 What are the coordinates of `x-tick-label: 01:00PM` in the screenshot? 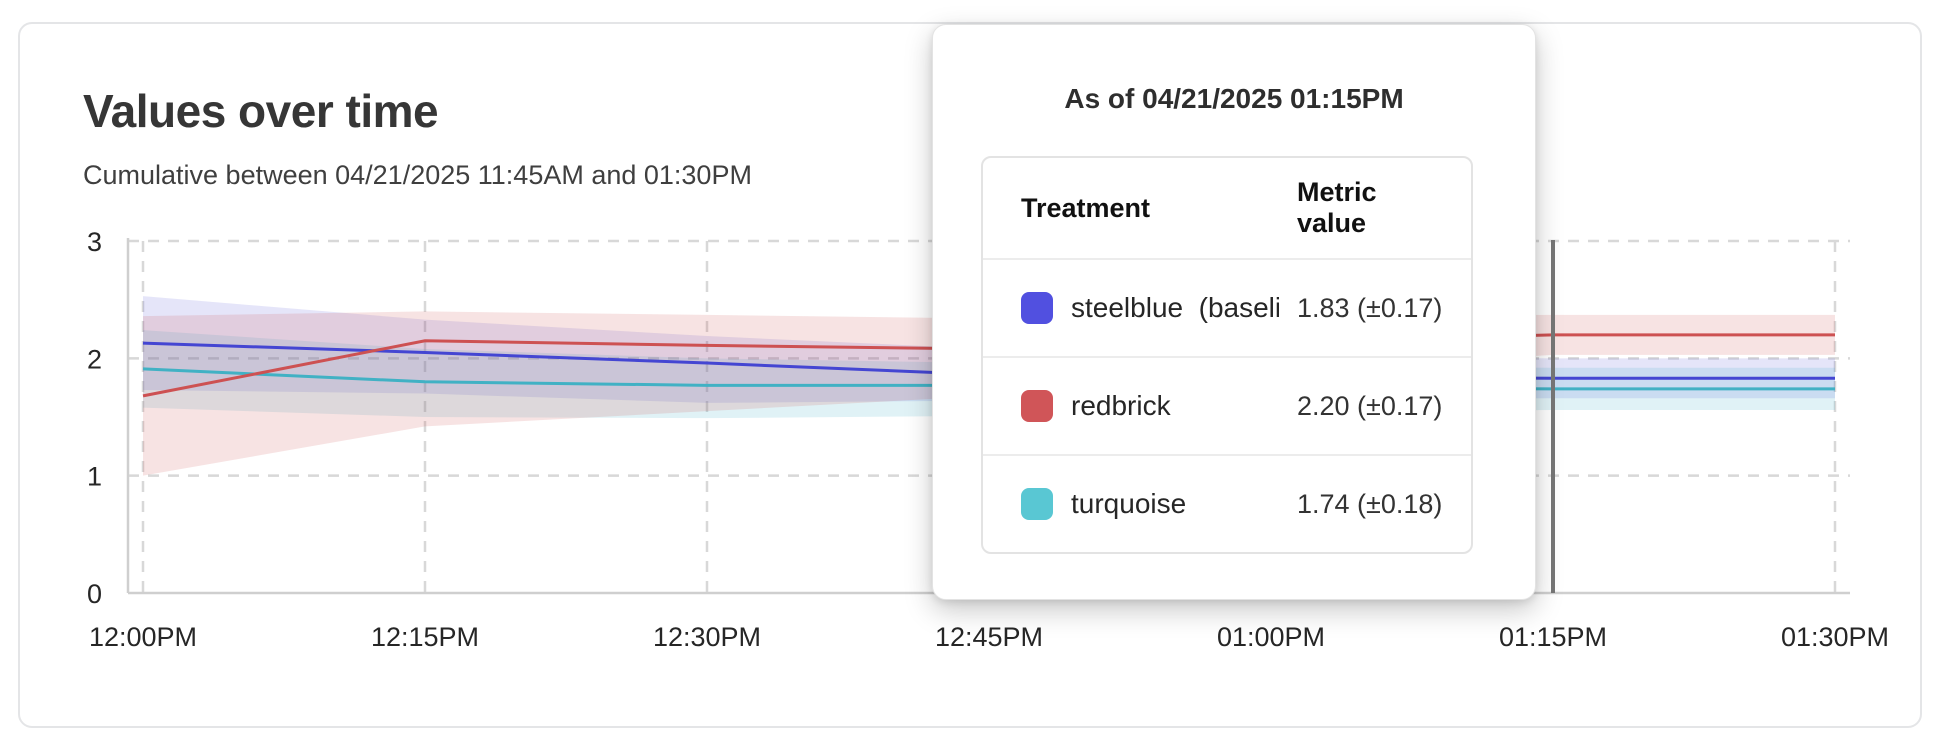 It's located at (1271, 637).